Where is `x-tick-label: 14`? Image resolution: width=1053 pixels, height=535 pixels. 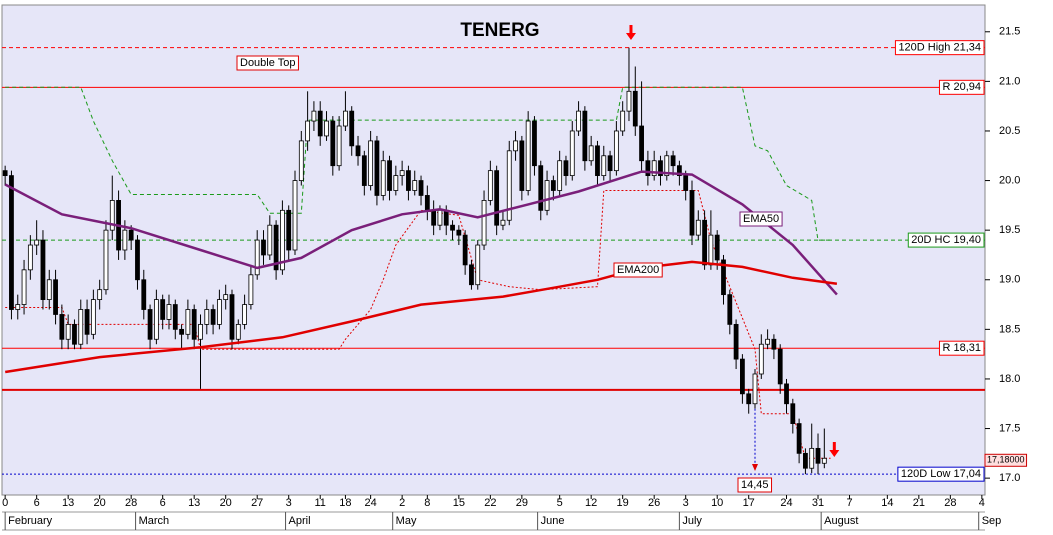 x-tick-label: 14 is located at coordinates (887, 503).